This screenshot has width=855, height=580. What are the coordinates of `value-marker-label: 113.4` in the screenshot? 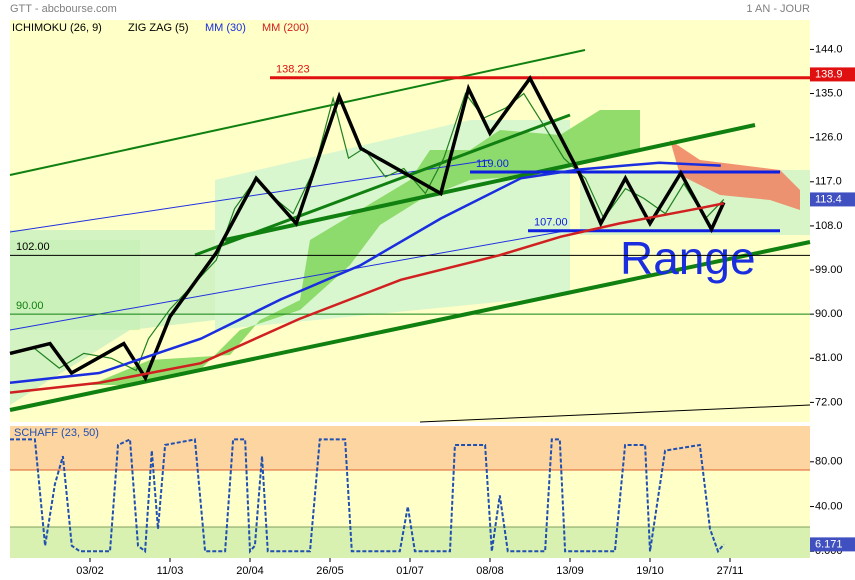 It's located at (828, 199).